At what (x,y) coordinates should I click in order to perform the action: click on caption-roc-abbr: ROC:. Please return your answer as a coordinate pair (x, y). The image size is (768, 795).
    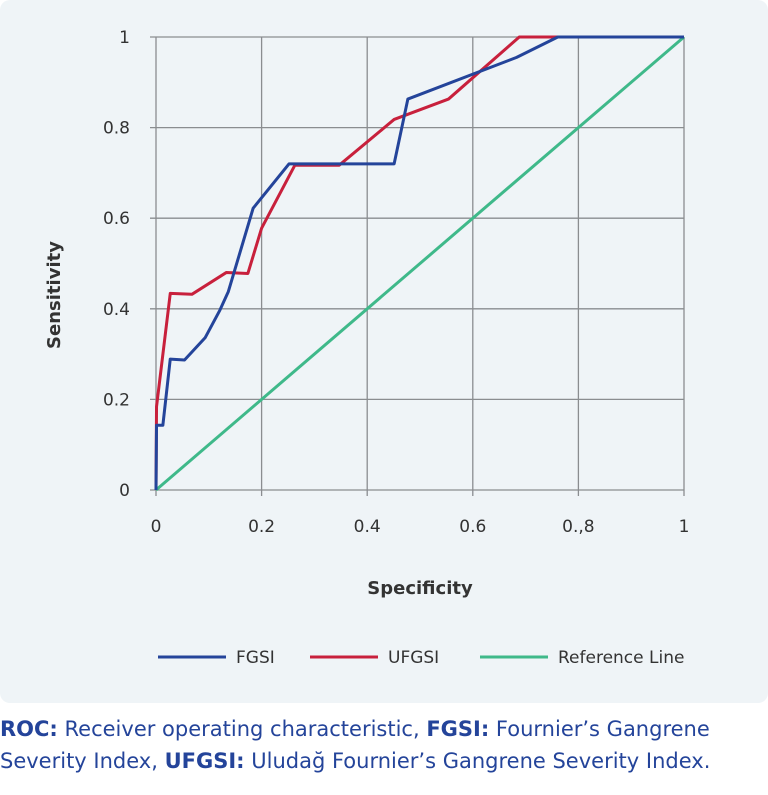
    Looking at the image, I should click on (29, 729).